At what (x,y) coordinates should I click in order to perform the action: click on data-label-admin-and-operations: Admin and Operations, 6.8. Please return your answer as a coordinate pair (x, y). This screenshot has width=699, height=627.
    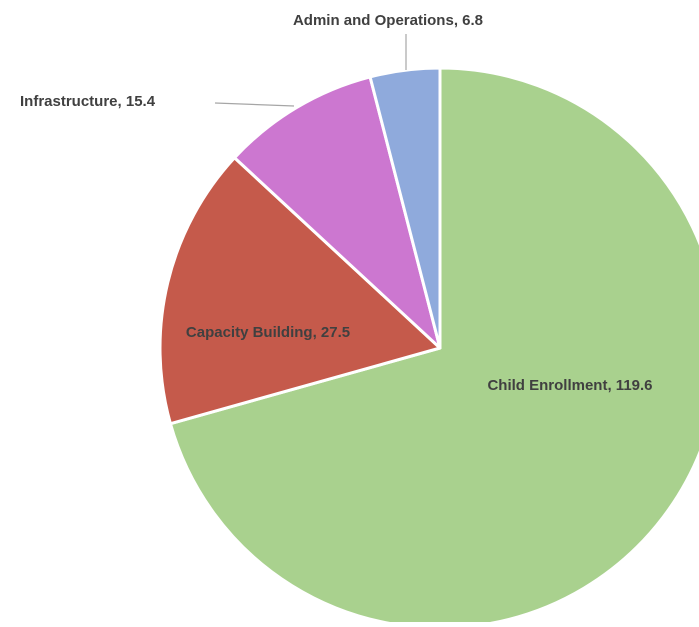
    Looking at the image, I should click on (388, 20).